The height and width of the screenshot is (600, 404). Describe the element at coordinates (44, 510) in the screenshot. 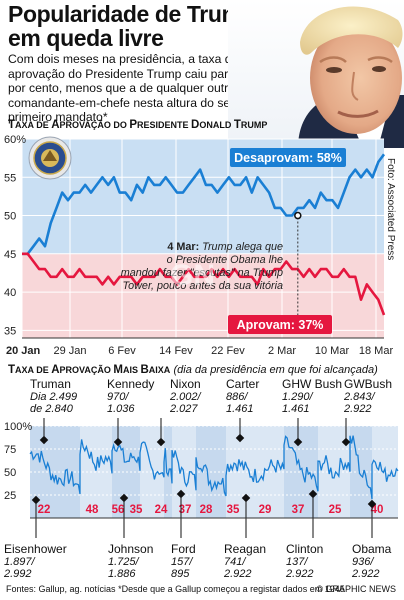

I see `low-value-label: 22` at that location.